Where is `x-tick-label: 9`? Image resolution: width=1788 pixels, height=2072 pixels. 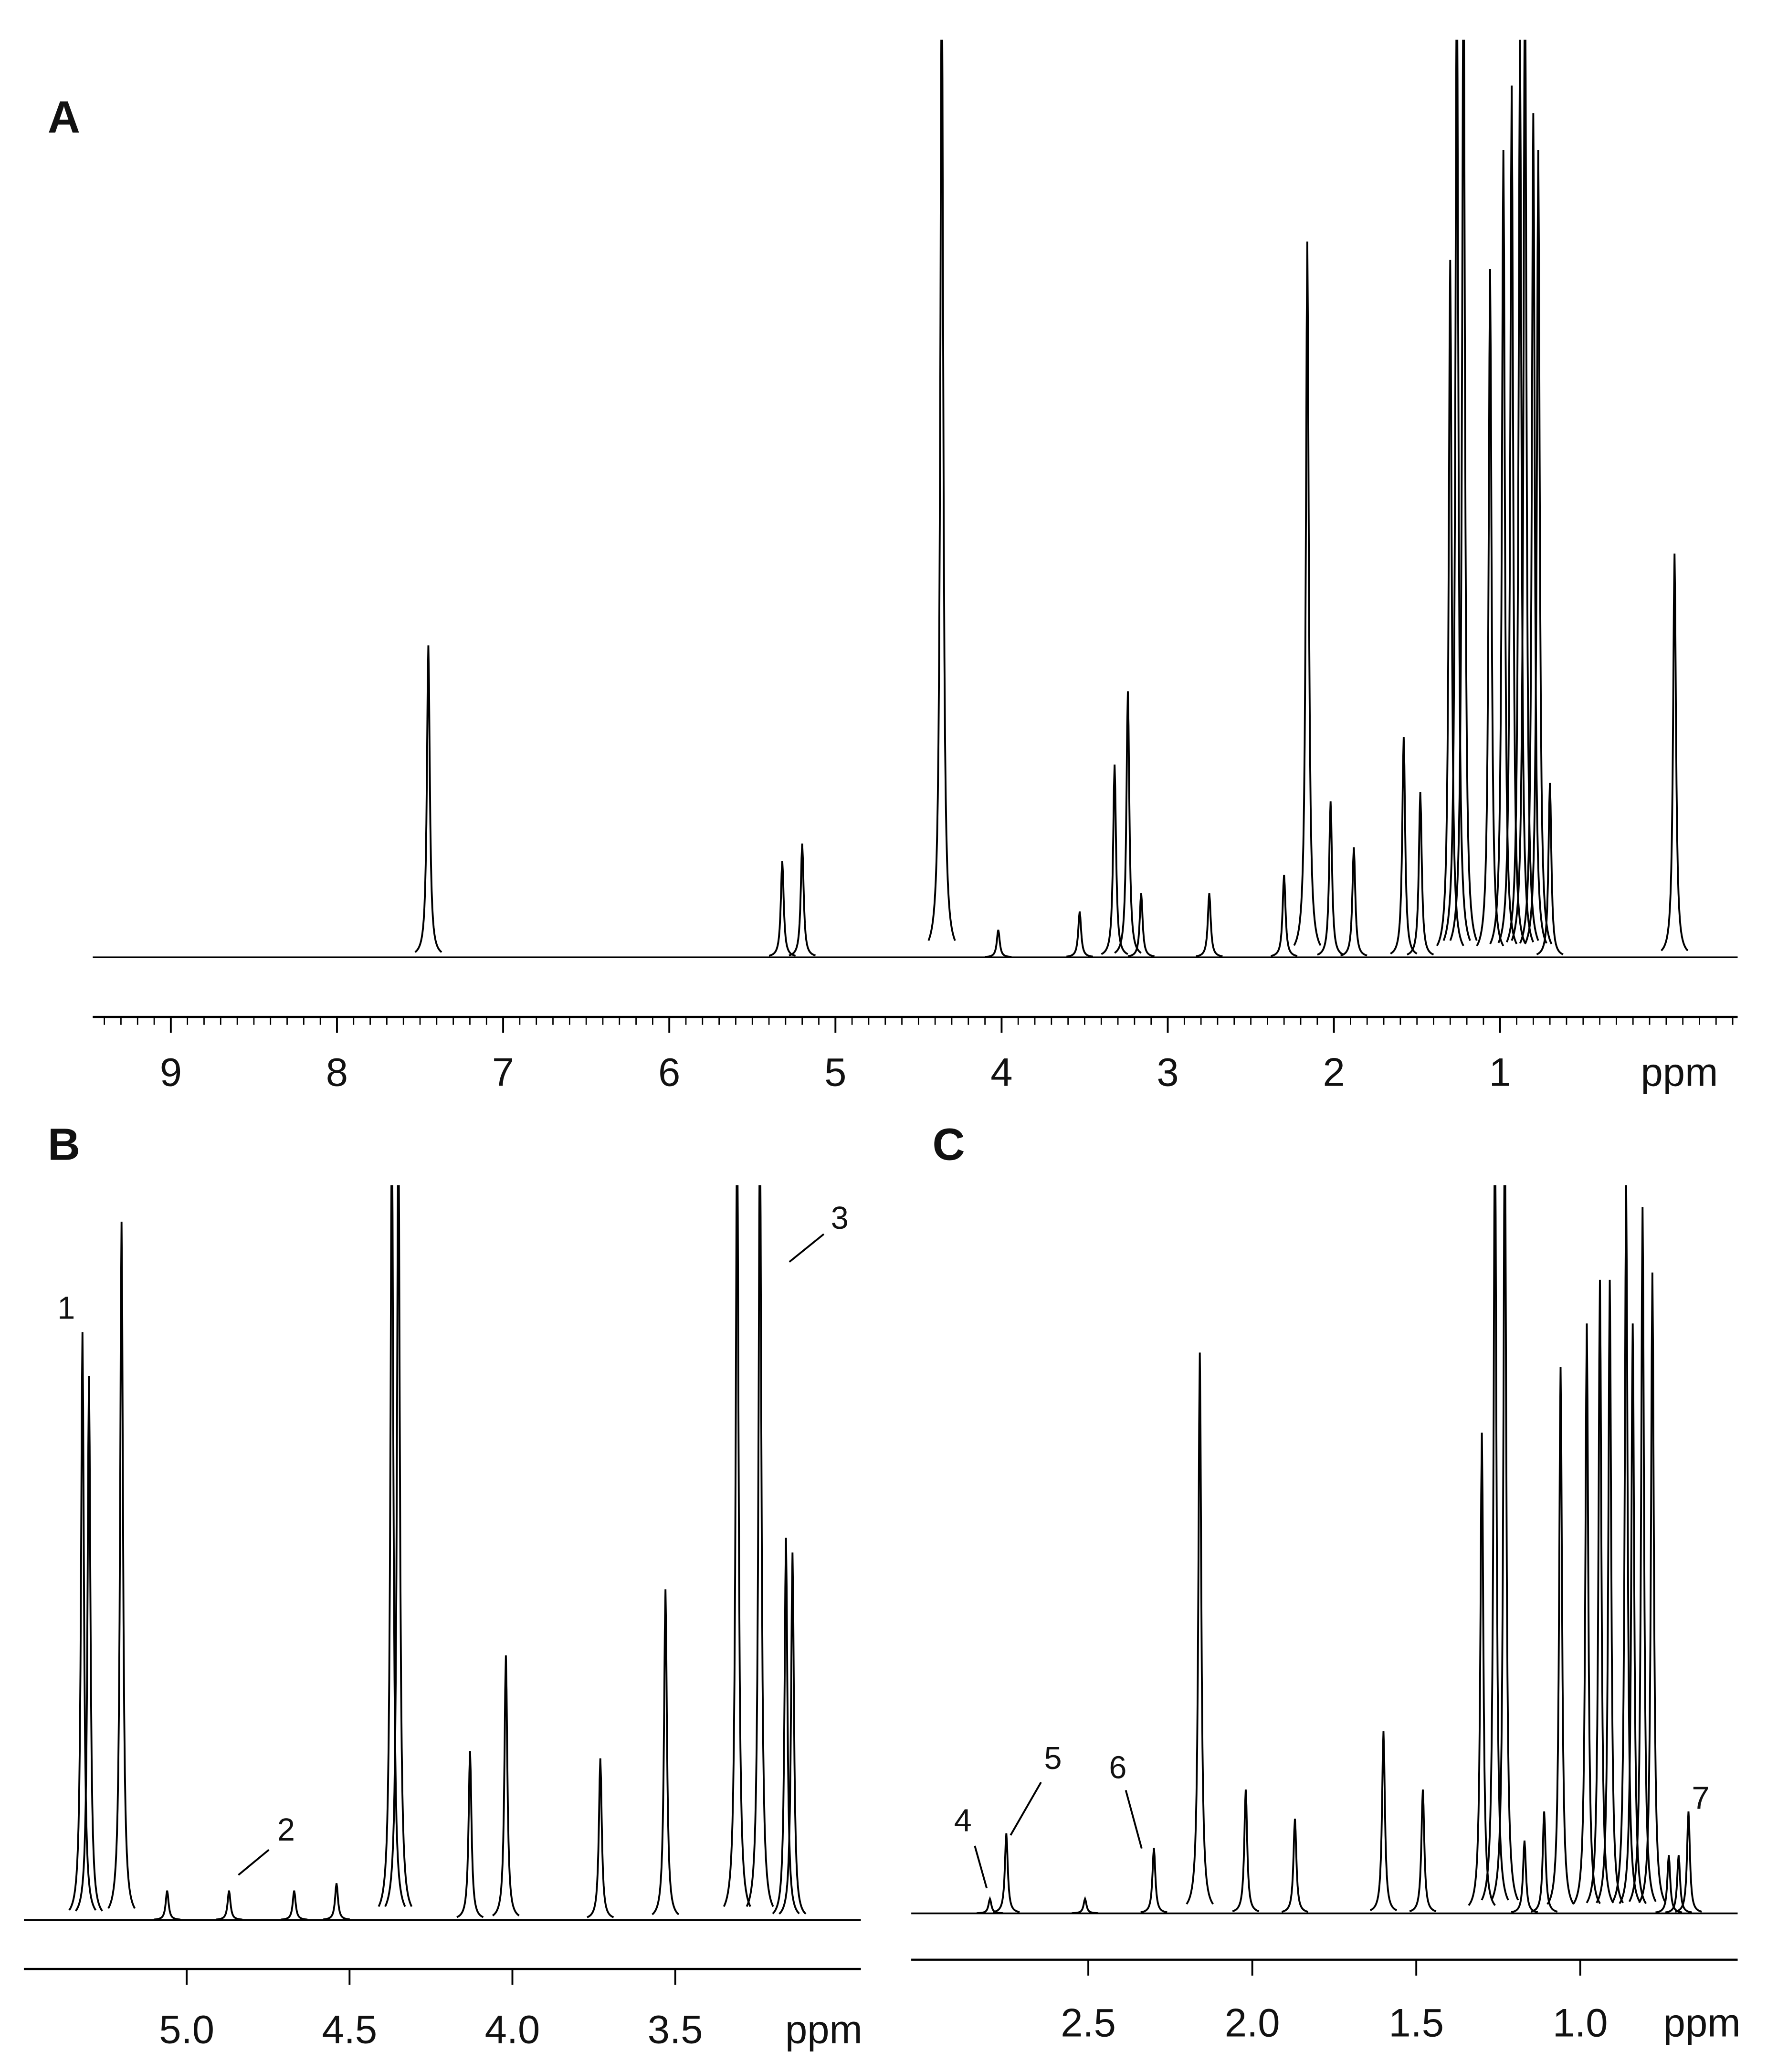 x-tick-label: 9 is located at coordinates (171, 1072).